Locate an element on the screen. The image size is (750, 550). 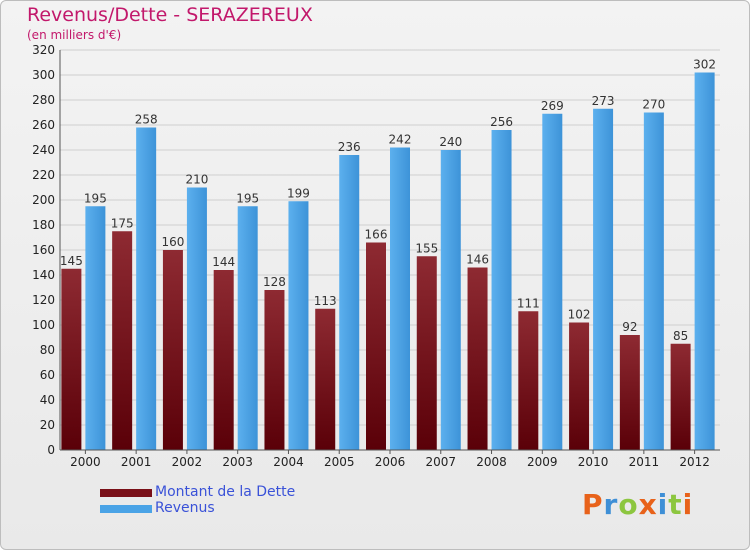
data-label-dette: 128 is located at coordinates (274, 282).